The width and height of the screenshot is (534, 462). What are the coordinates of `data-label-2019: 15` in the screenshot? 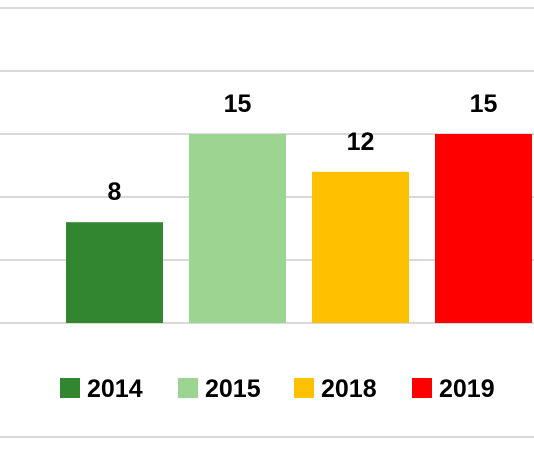 It's located at (484, 104).